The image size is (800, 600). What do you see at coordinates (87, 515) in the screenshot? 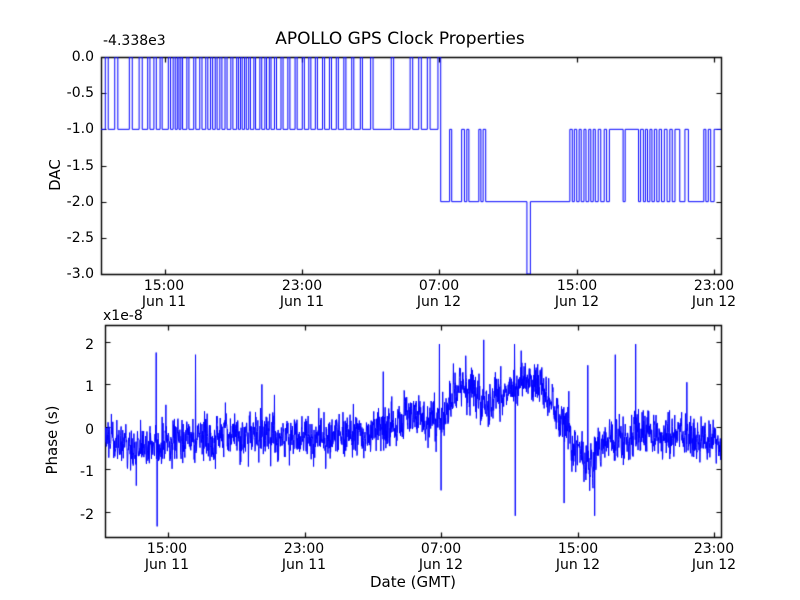
I see `phase-ytick-label: -2` at bounding box center [87, 515].